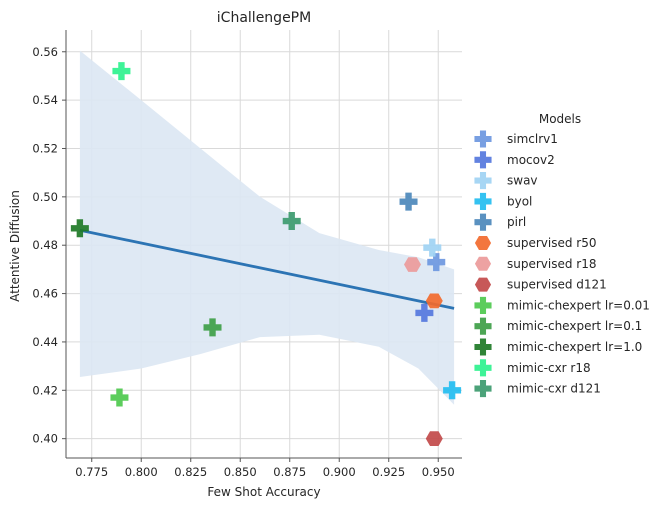  I want to click on x-tick-label: 0.775, so click(91, 472).